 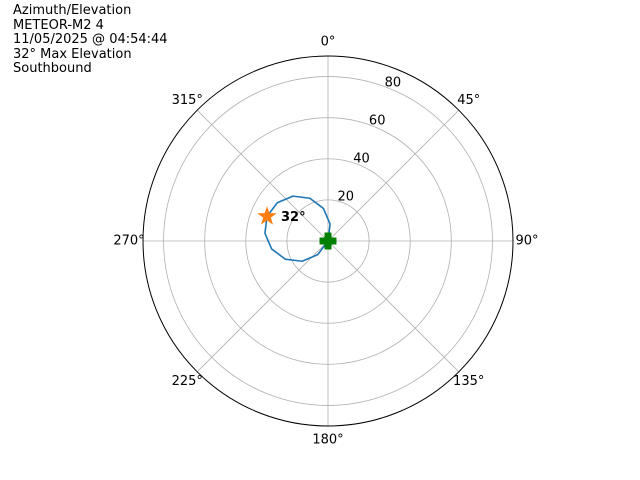 I want to click on radial-tick-label: 40, so click(x=361, y=159).